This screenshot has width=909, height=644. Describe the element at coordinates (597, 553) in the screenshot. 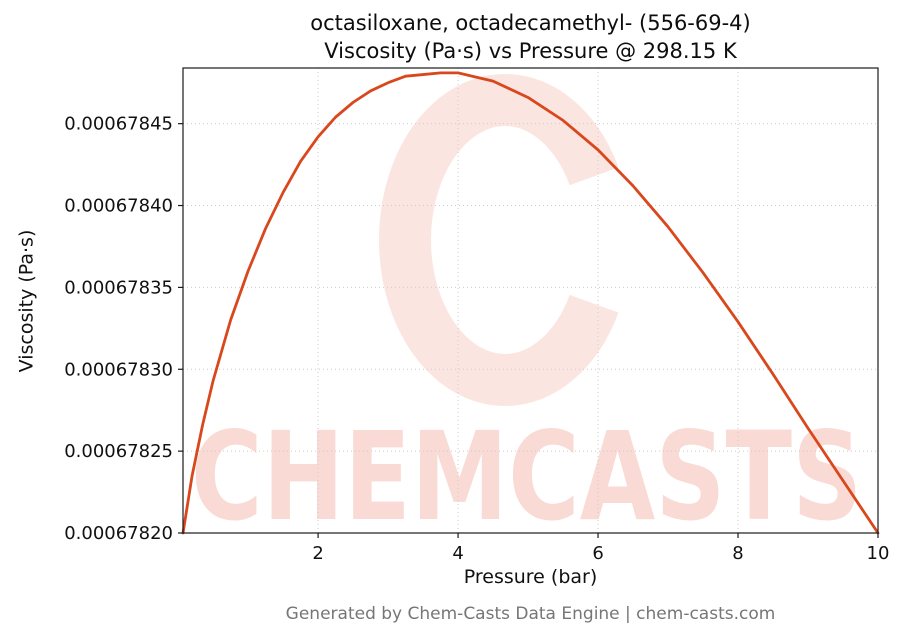

I see `svg-text: 6` at that location.